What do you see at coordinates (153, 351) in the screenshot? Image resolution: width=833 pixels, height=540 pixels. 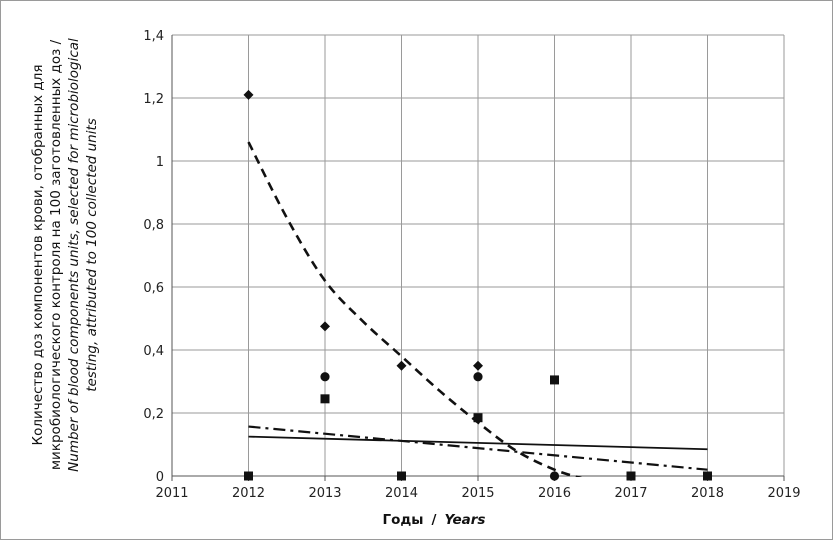 I see `y-tick-label: 0,4` at bounding box center [153, 351].